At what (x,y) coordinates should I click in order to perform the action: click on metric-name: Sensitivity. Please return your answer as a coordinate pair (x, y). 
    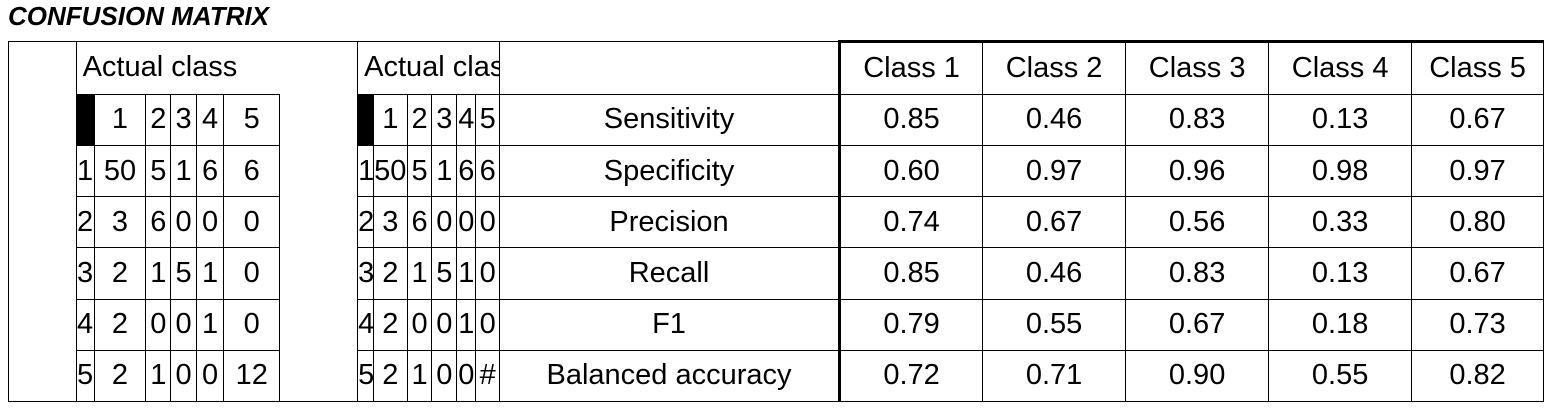
    Looking at the image, I should click on (669, 120).